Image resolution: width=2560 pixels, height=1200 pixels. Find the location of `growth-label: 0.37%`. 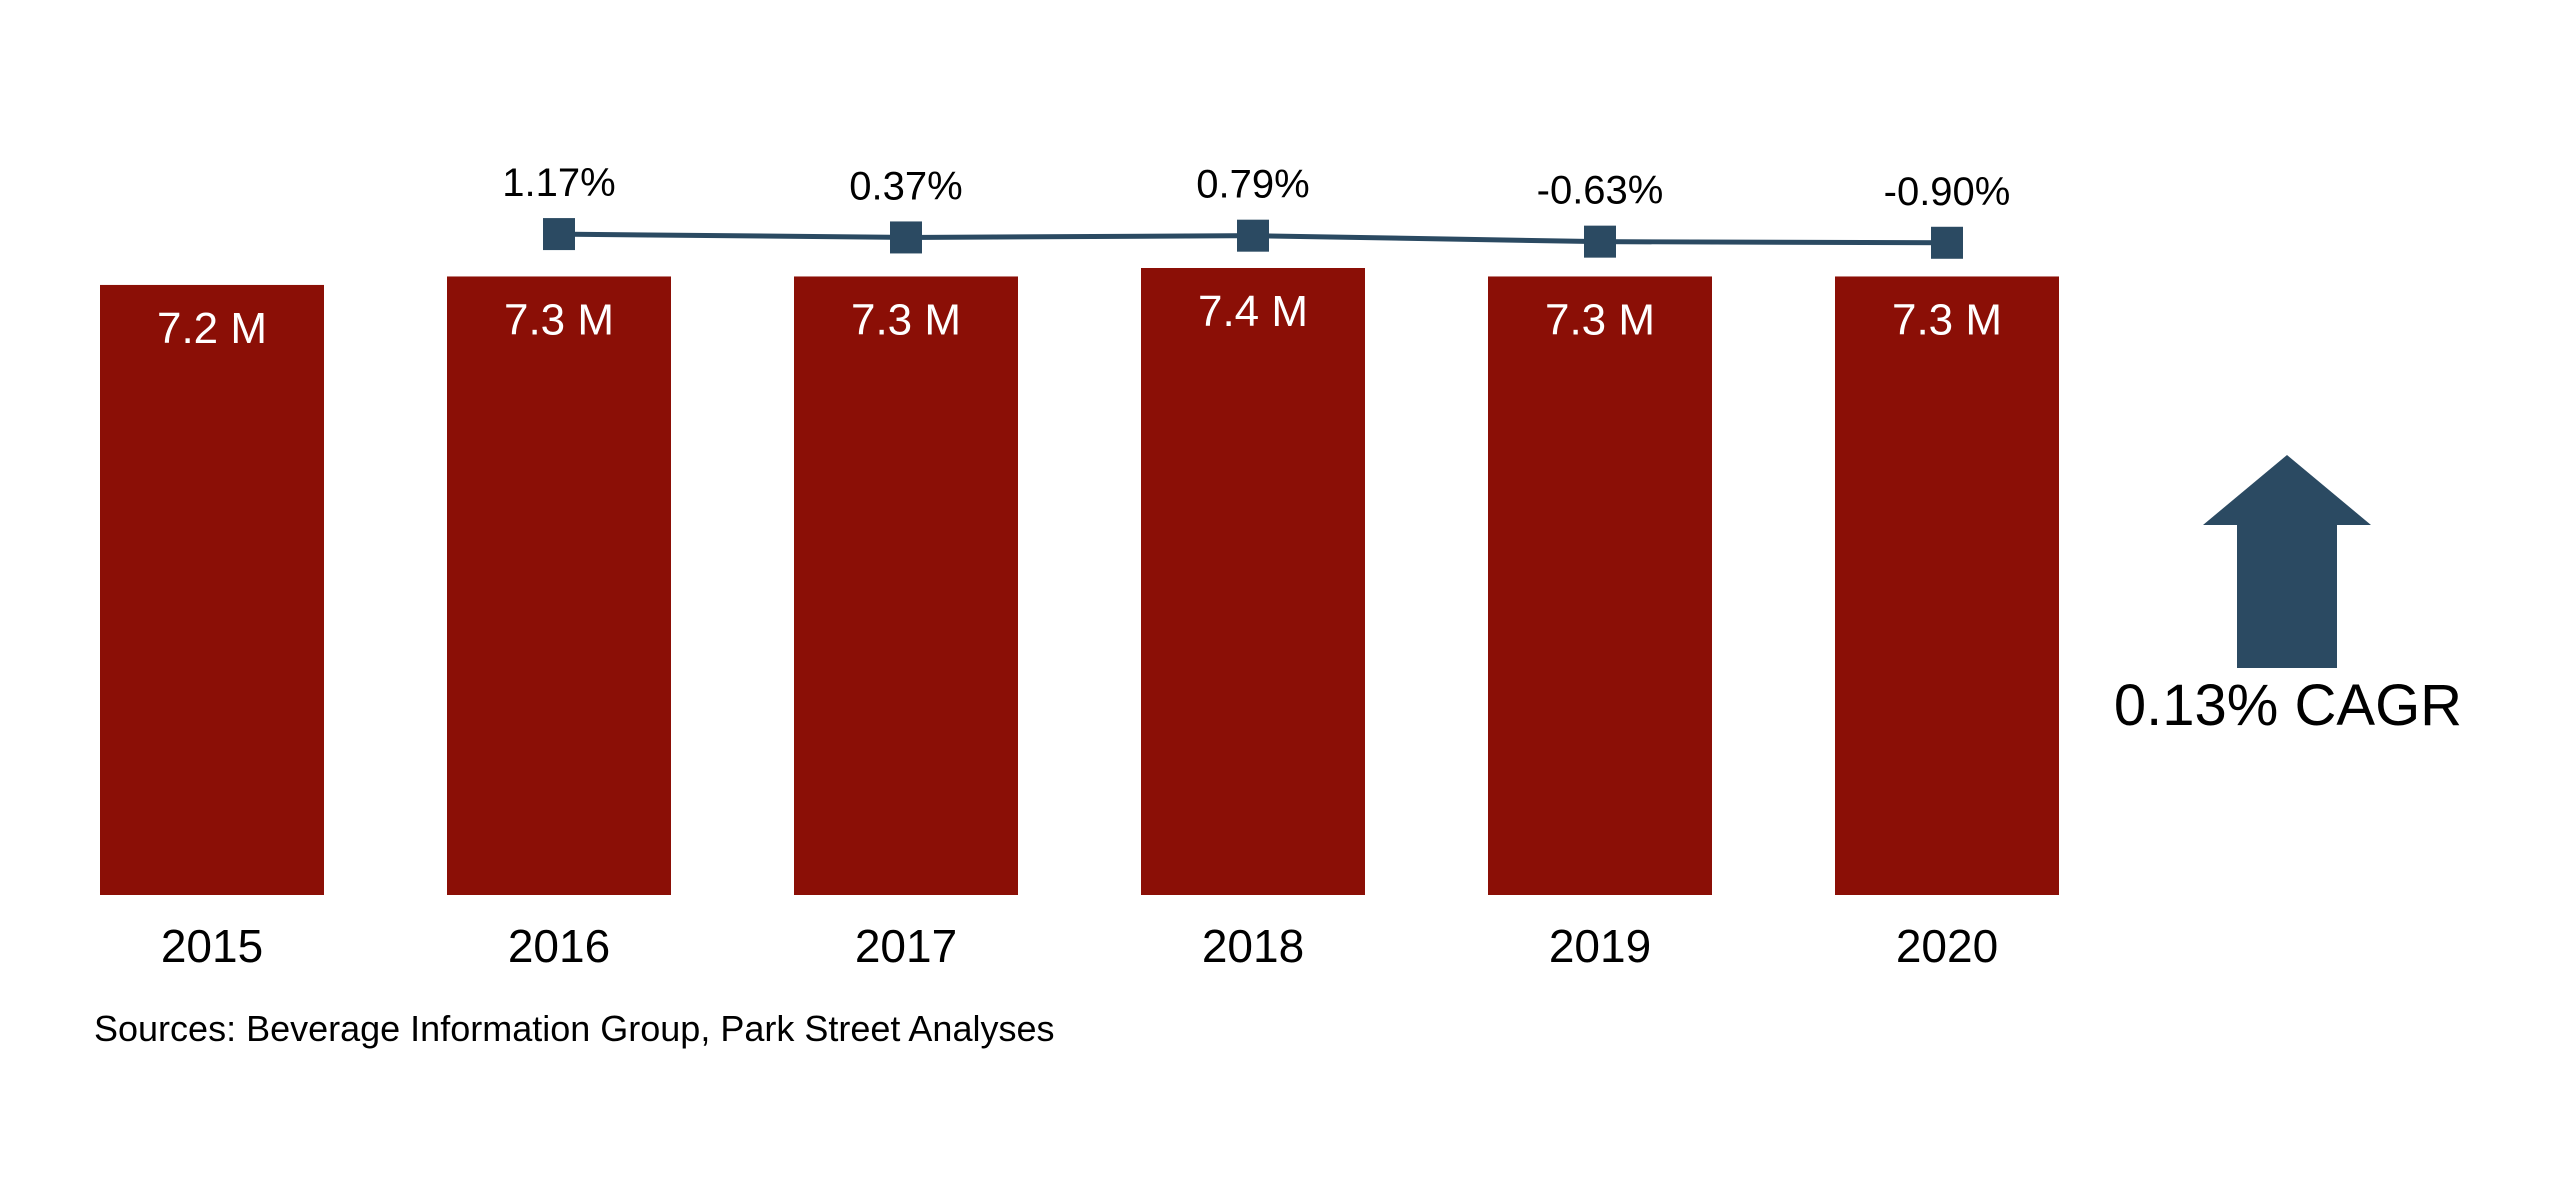

growth-label: 0.37% is located at coordinates (905, 186).